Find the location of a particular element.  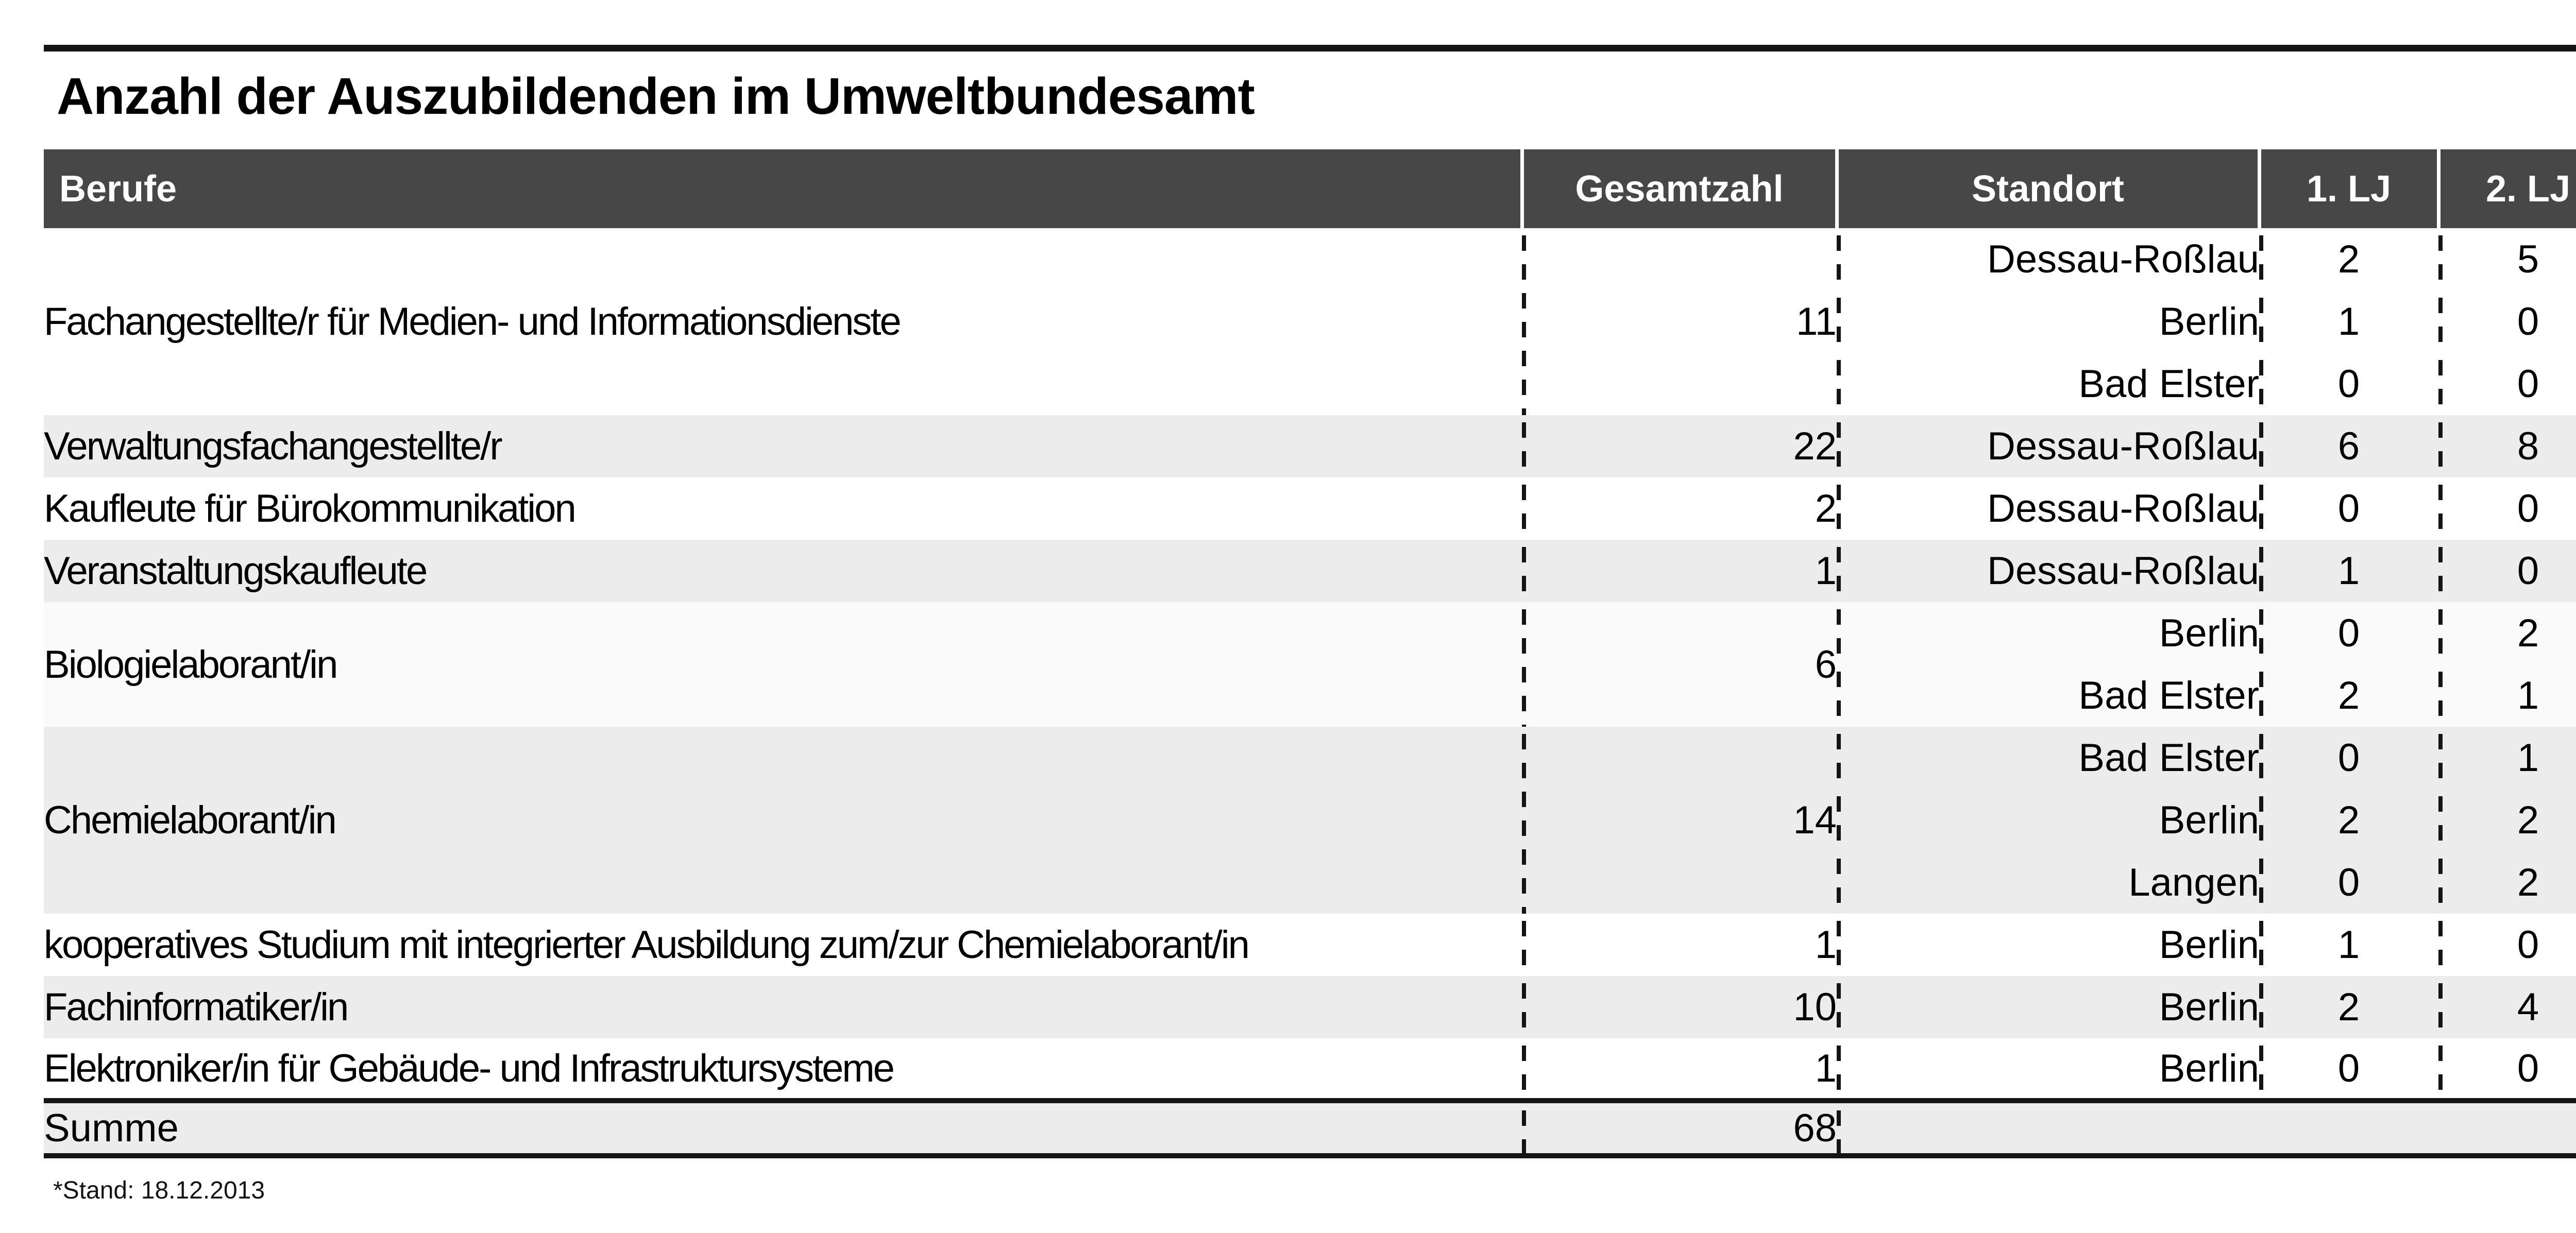

table-row: Berlin1010 is located at coordinates (1310, 321).